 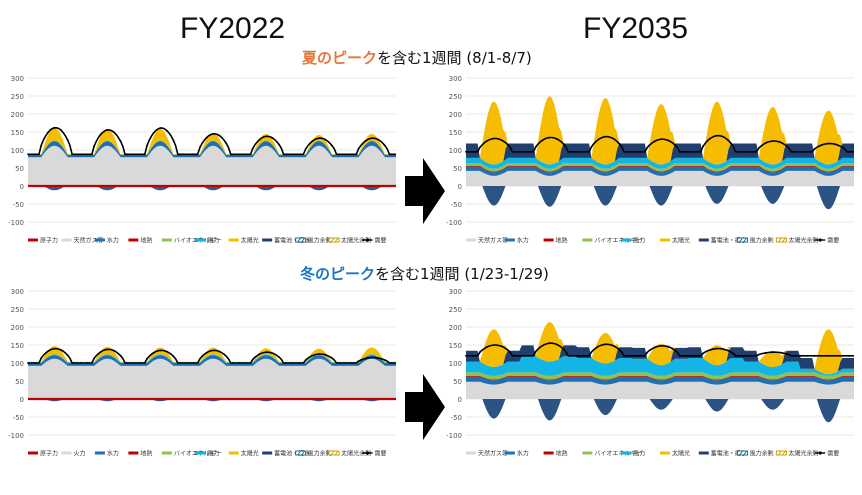 I want to click on y-tick-label: 200, so click(x=455, y=115).